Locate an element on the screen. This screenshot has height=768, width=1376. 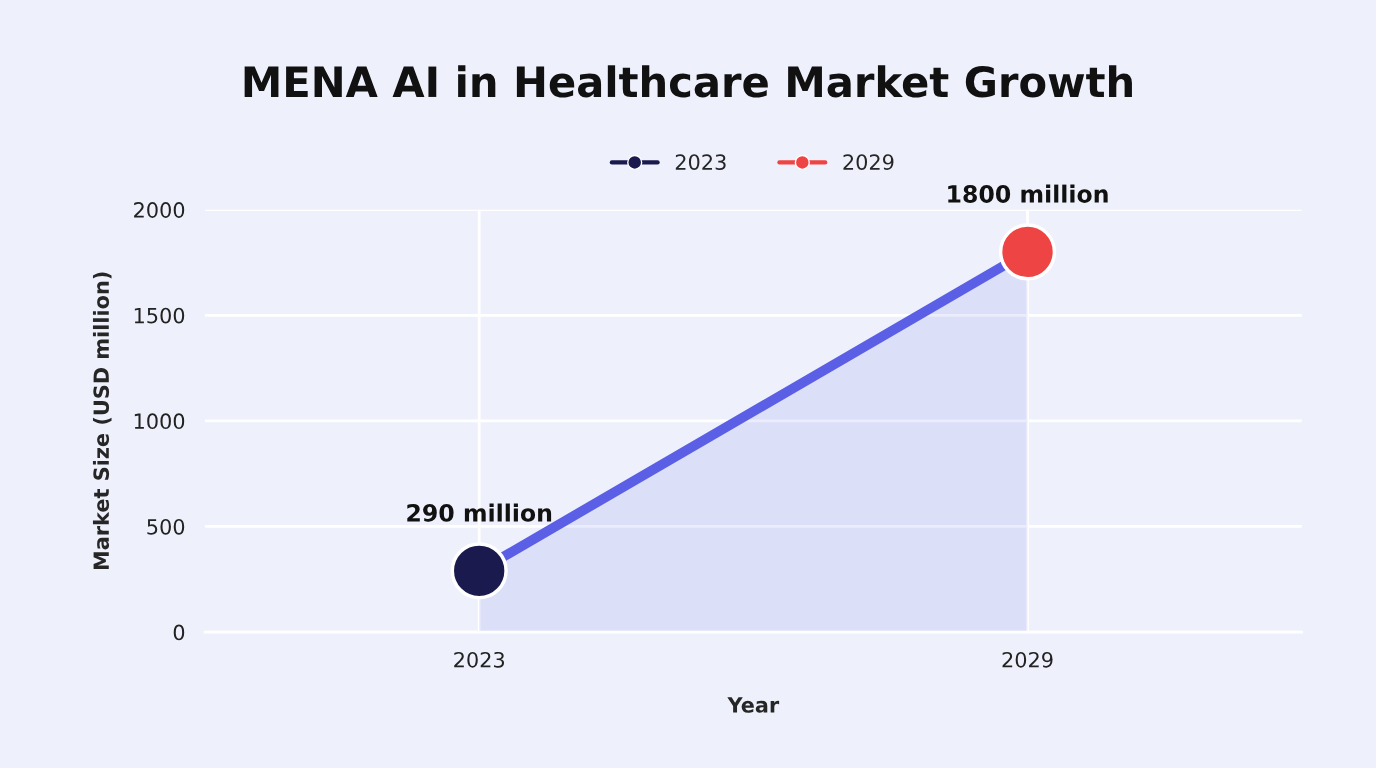
y-tick-label: 2000 is located at coordinates (159, 210).